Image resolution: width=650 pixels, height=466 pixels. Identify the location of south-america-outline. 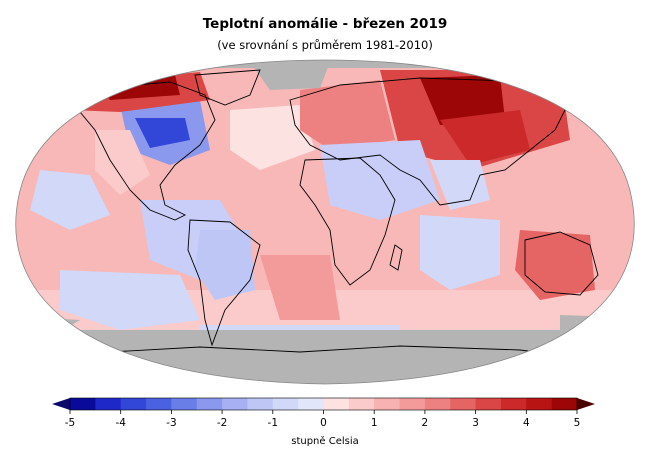
(224, 283).